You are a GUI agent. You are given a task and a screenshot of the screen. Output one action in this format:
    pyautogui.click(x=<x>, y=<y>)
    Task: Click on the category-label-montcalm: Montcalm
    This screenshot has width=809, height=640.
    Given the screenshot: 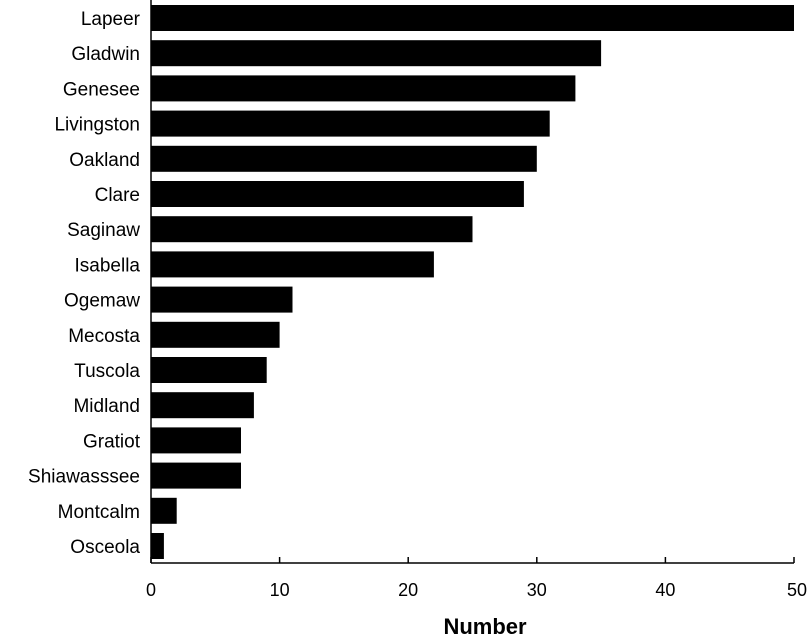 What is the action you would take?
    pyautogui.click(x=99, y=512)
    